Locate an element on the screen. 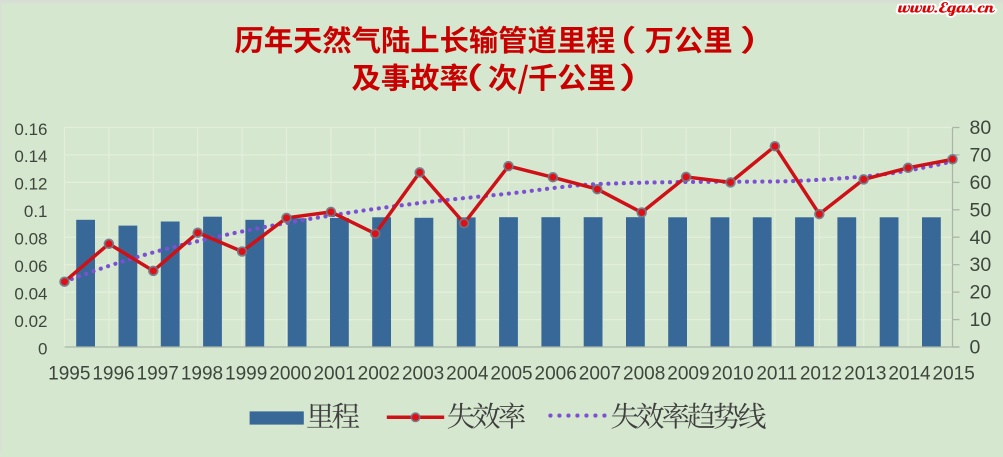 This screenshot has width=1003, height=457. svg-text: 0.12 is located at coordinates (30, 184).